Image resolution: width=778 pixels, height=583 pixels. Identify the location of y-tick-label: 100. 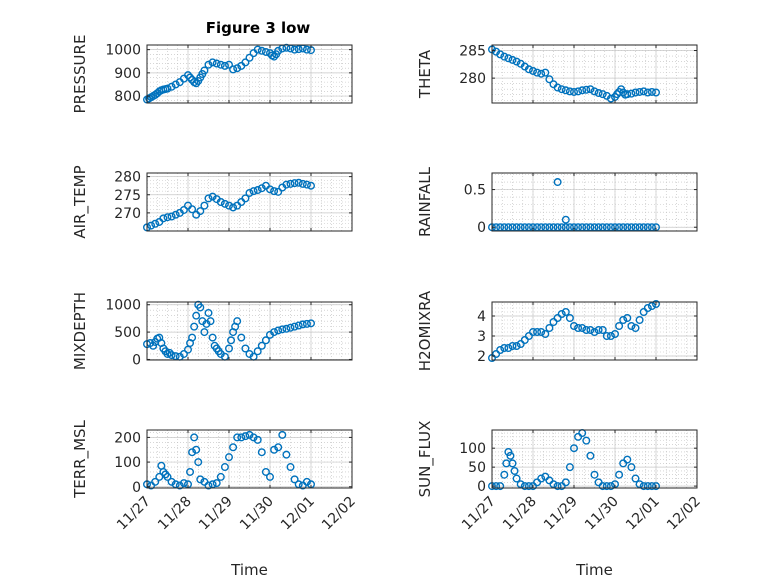
(127, 463).